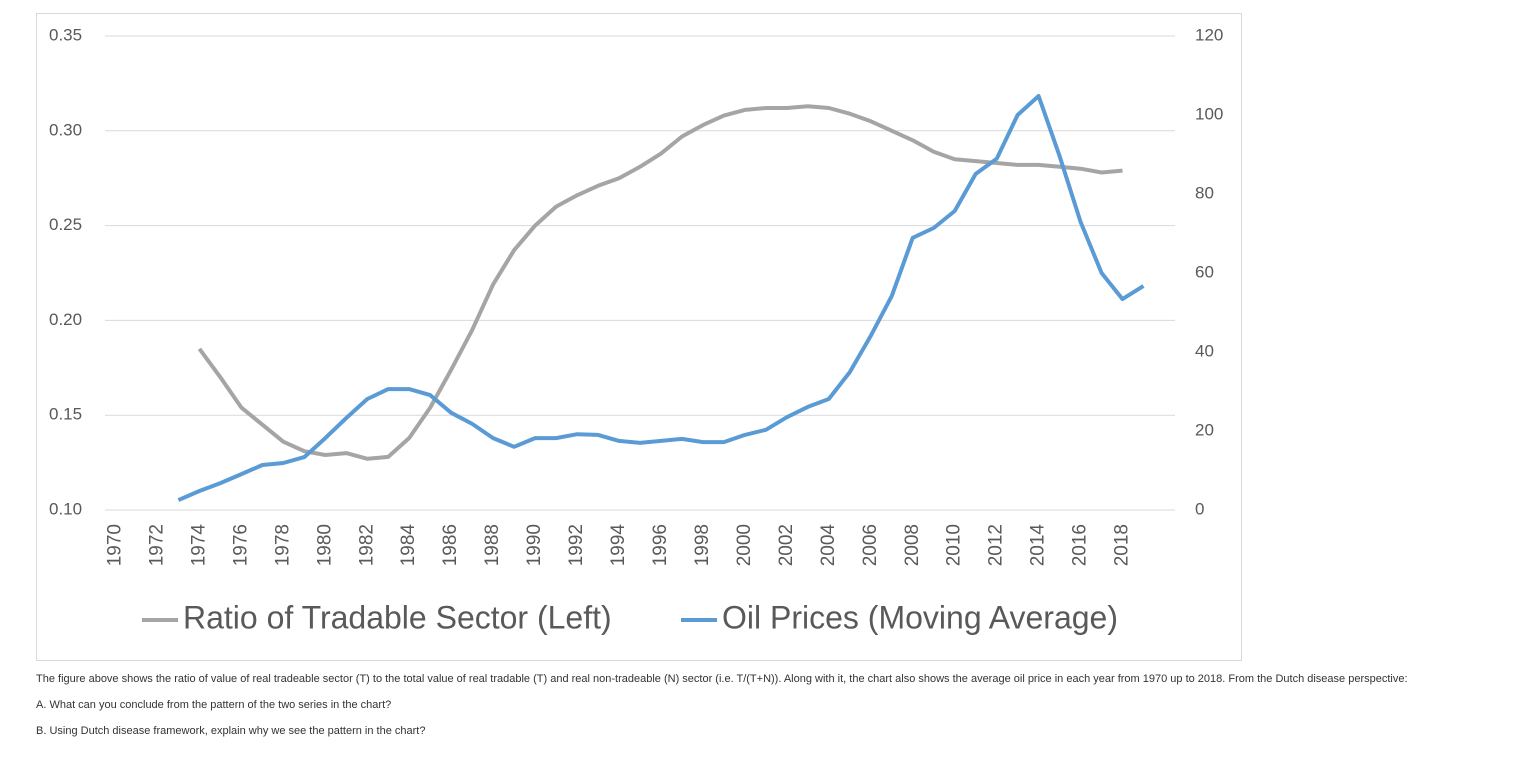  What do you see at coordinates (1209, 34) in the screenshot?
I see `y2-tick-label: 120` at bounding box center [1209, 34].